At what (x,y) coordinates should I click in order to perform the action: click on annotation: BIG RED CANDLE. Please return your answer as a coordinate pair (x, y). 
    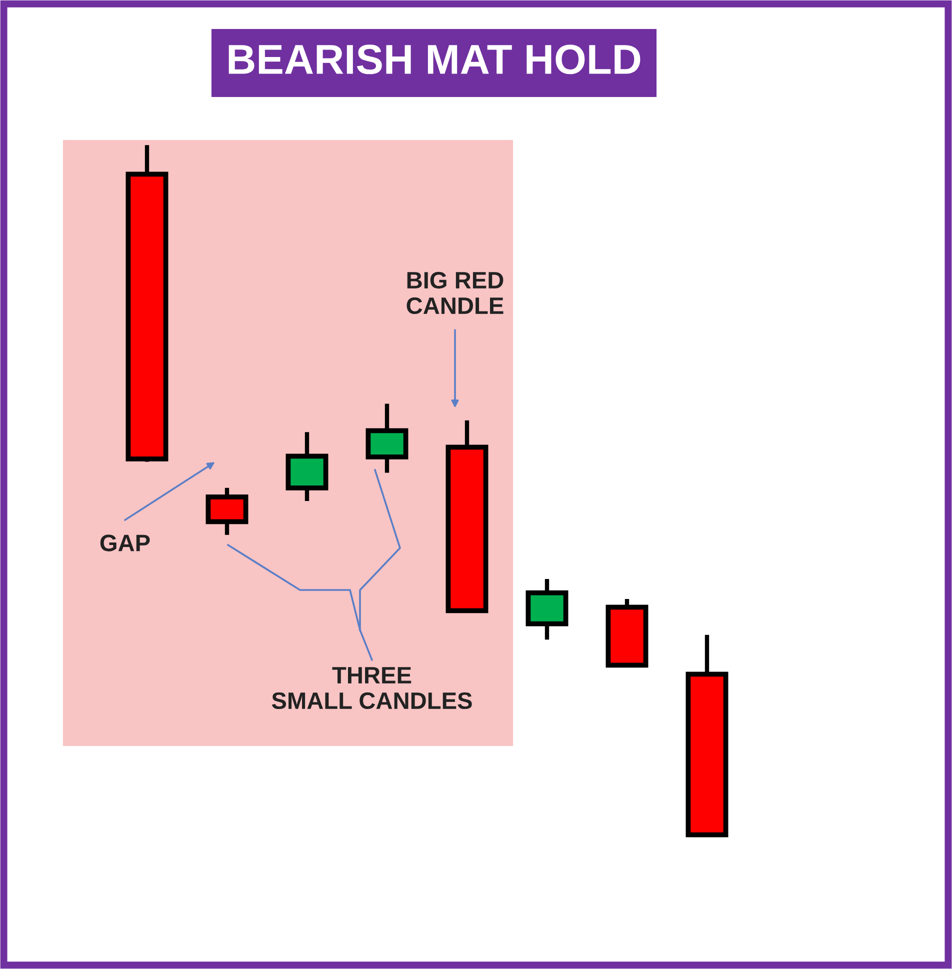
    Looking at the image, I should click on (455, 293).